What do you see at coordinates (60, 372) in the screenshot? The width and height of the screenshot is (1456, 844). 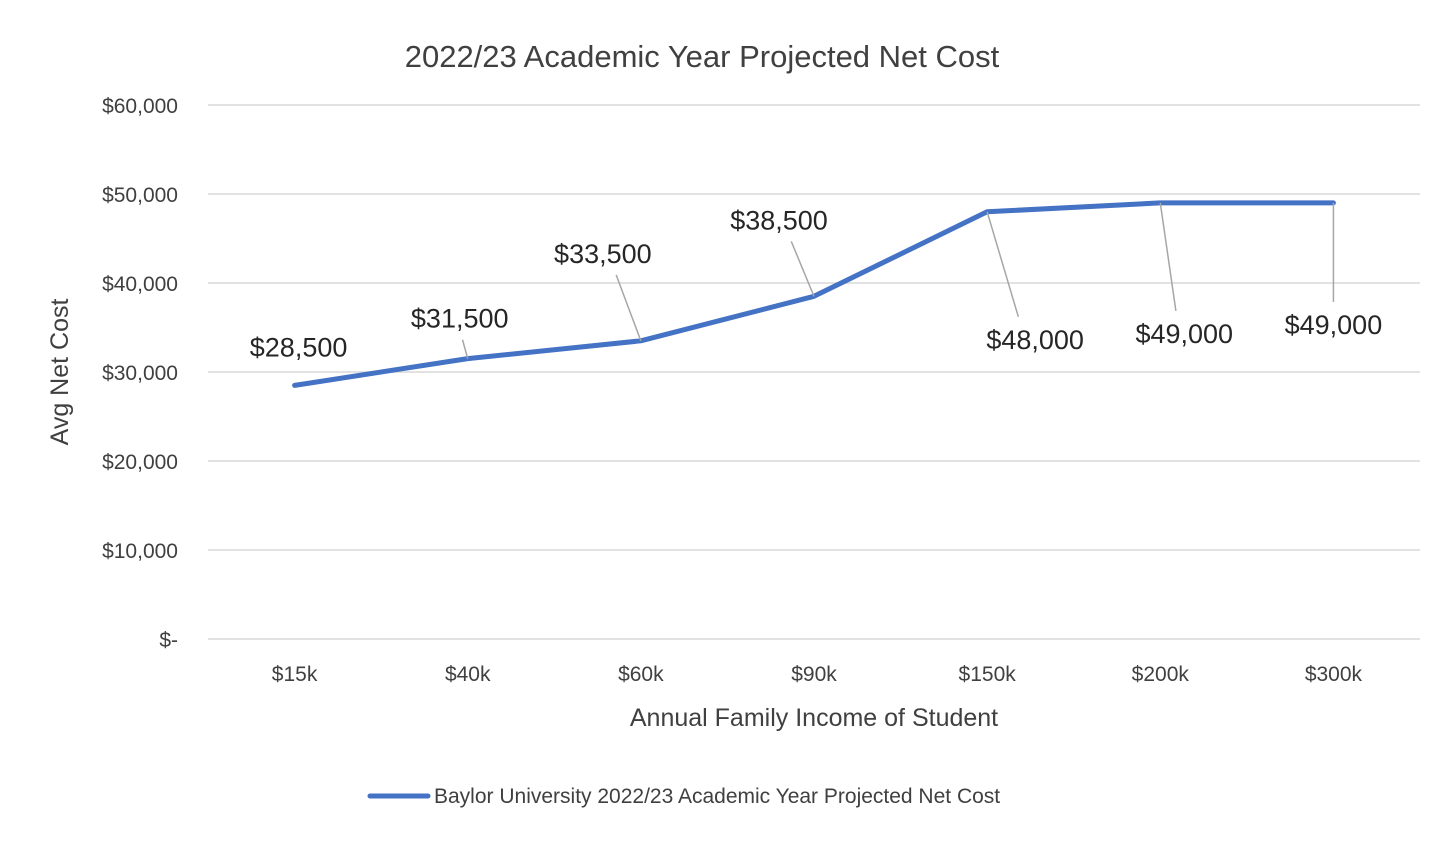 I see `y-axis-title: Avg Net Cost` at bounding box center [60, 372].